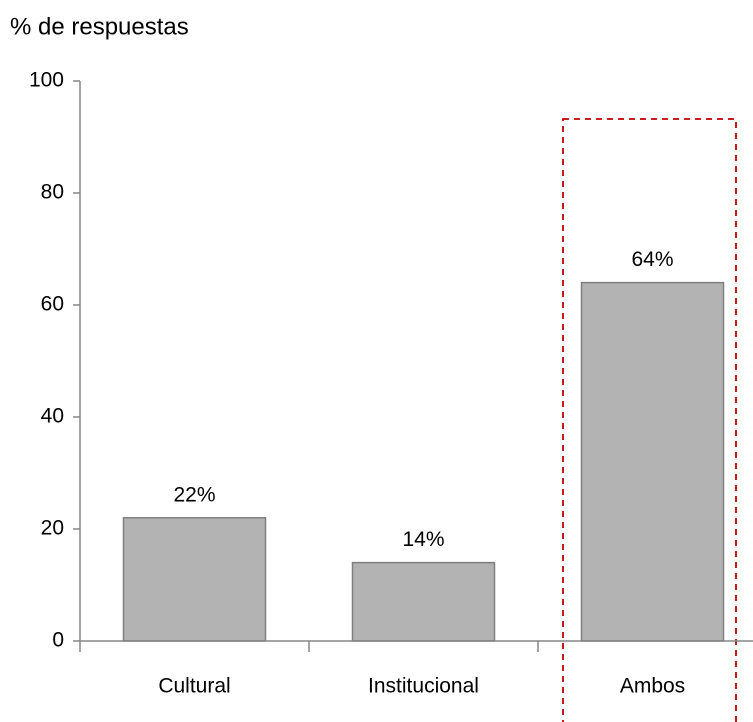  Describe the element at coordinates (423, 539) in the screenshot. I see `value-label: 14%` at that location.